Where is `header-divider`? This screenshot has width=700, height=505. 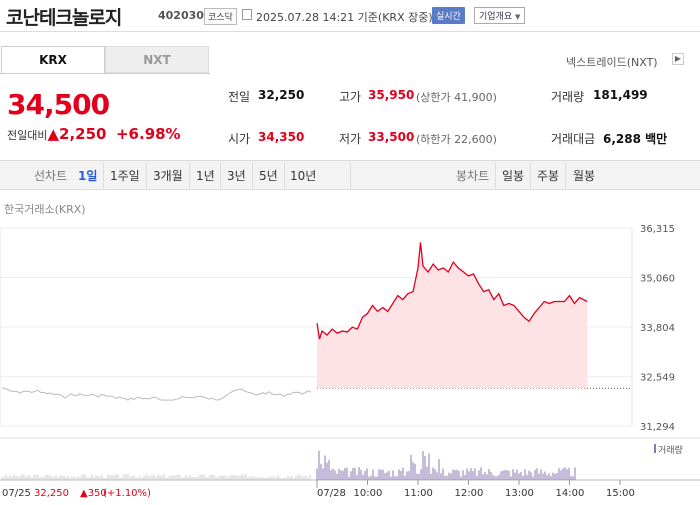
header-divider is located at coordinates (350, 31).